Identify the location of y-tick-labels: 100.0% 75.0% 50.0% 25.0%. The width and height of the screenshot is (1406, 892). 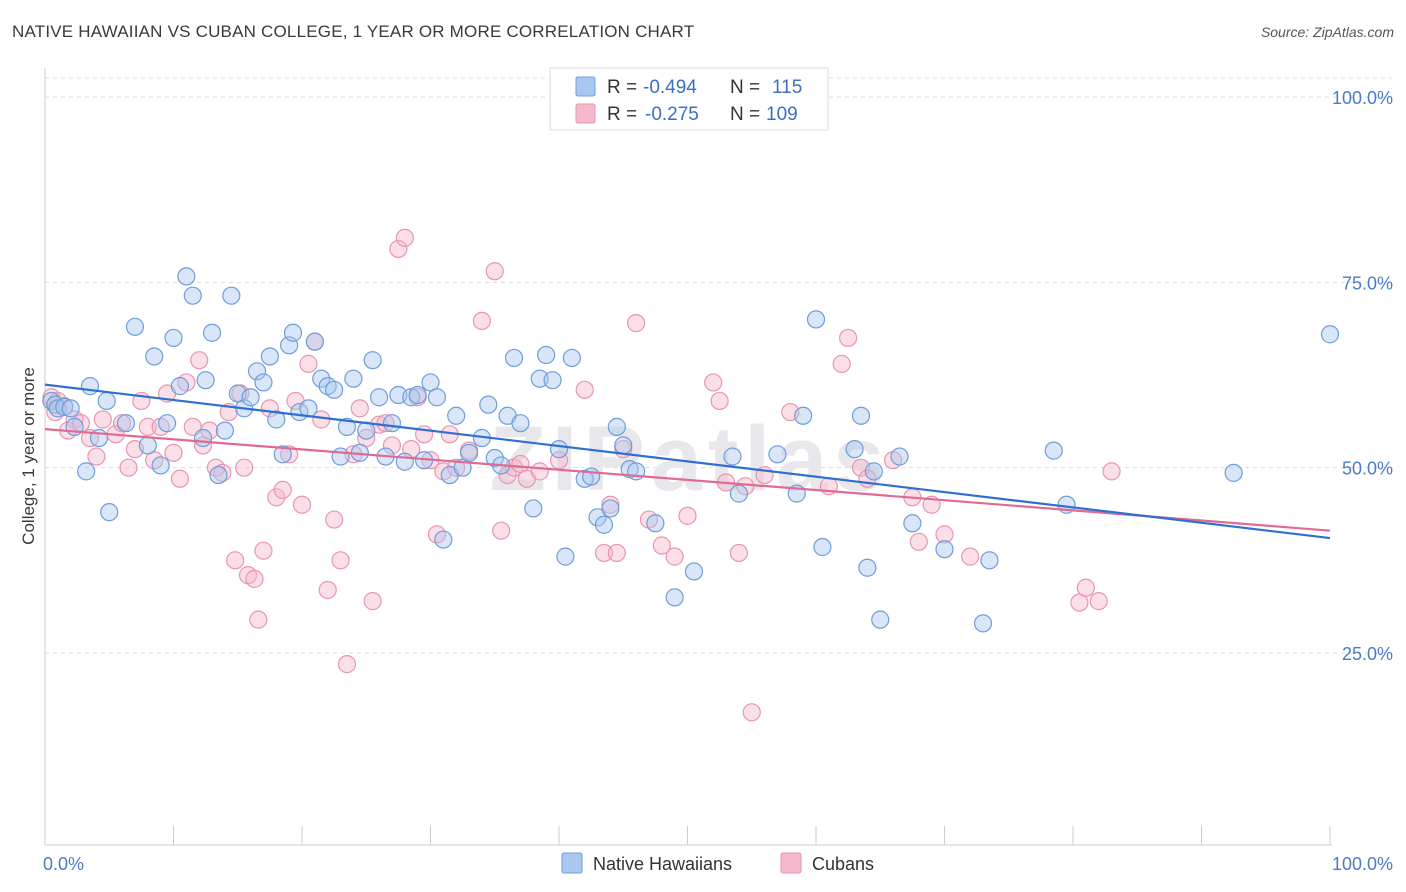
(1362, 376).